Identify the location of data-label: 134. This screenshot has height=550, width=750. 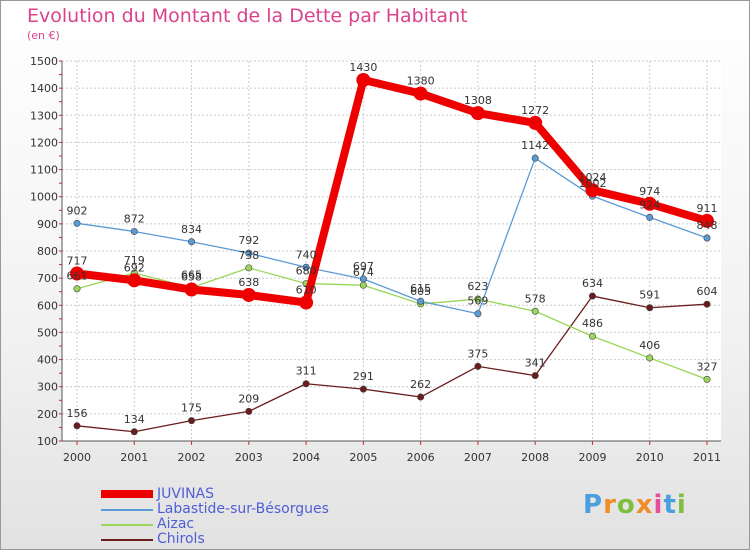
(134, 419).